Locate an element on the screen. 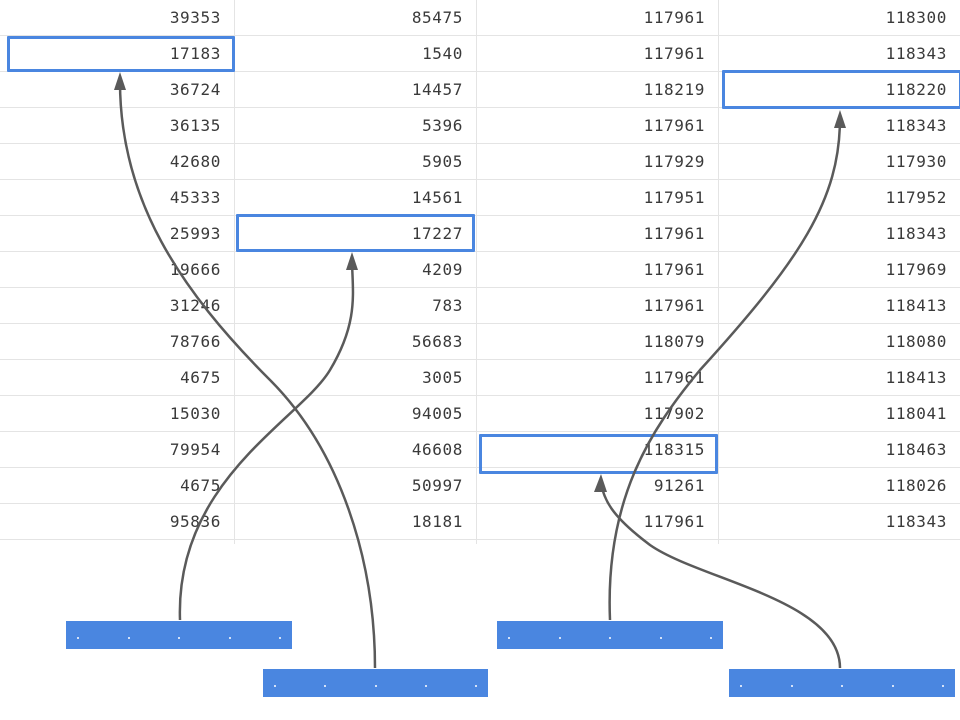 This screenshot has height=720, width=960. table-cell: 14561 is located at coordinates (437, 197).